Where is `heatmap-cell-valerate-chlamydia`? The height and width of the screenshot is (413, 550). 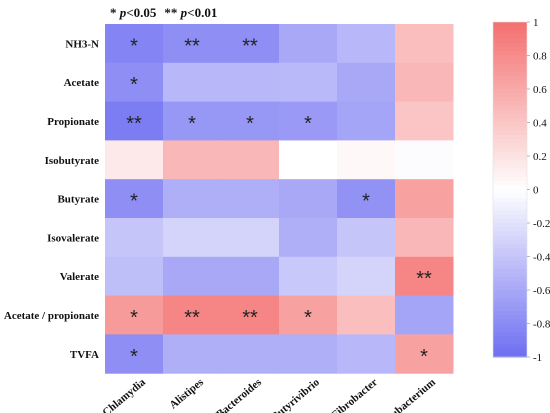
heatmap-cell-valerate-chlamydia is located at coordinates (134, 276).